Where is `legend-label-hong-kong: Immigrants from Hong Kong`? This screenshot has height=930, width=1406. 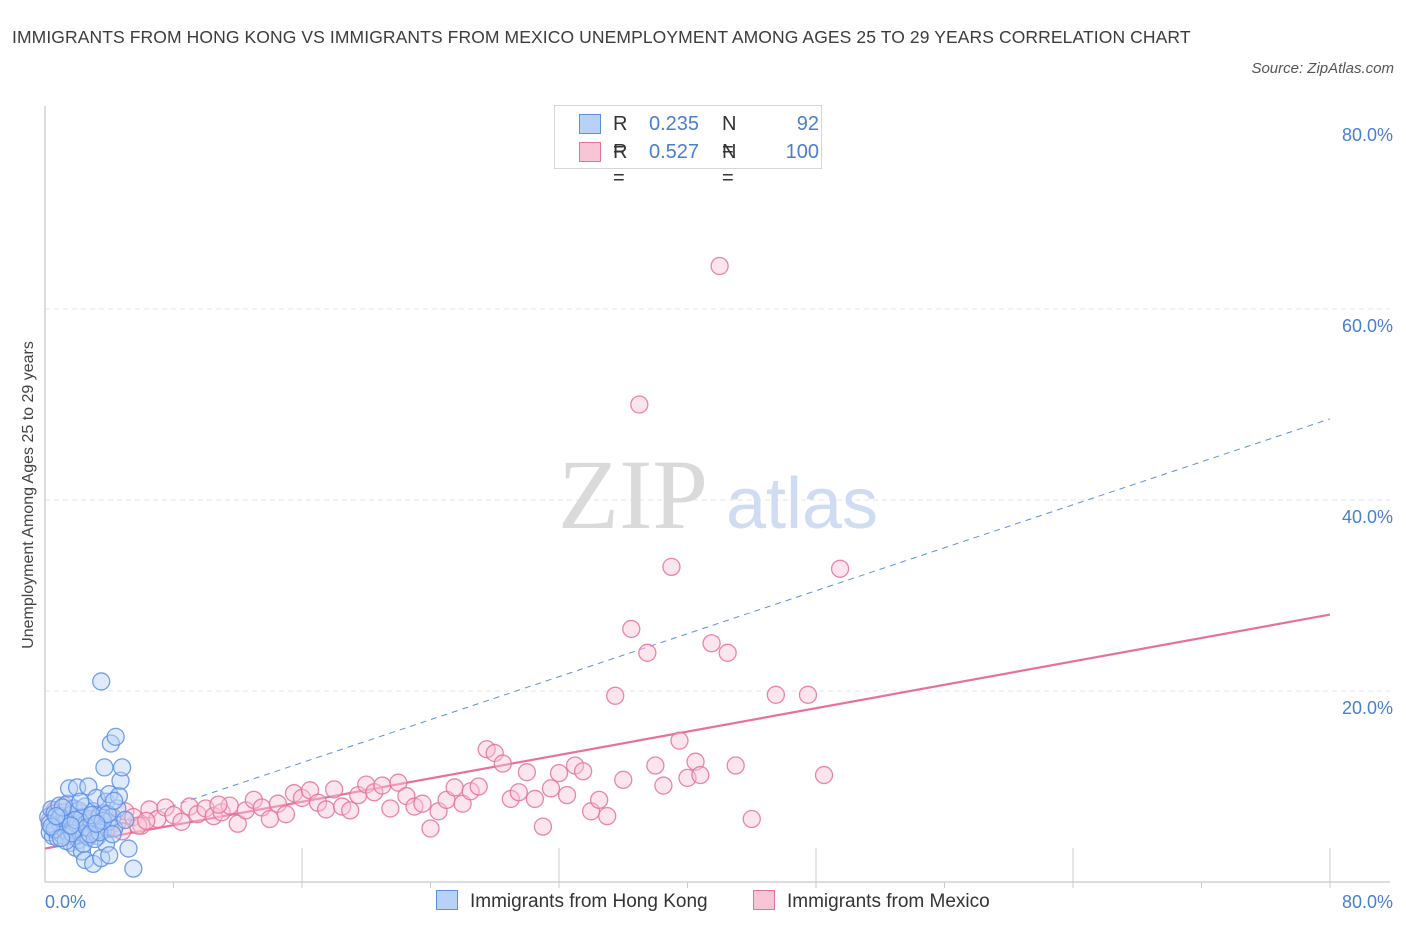 legend-label-hong-kong: Immigrants from Hong Kong is located at coordinates (589, 901).